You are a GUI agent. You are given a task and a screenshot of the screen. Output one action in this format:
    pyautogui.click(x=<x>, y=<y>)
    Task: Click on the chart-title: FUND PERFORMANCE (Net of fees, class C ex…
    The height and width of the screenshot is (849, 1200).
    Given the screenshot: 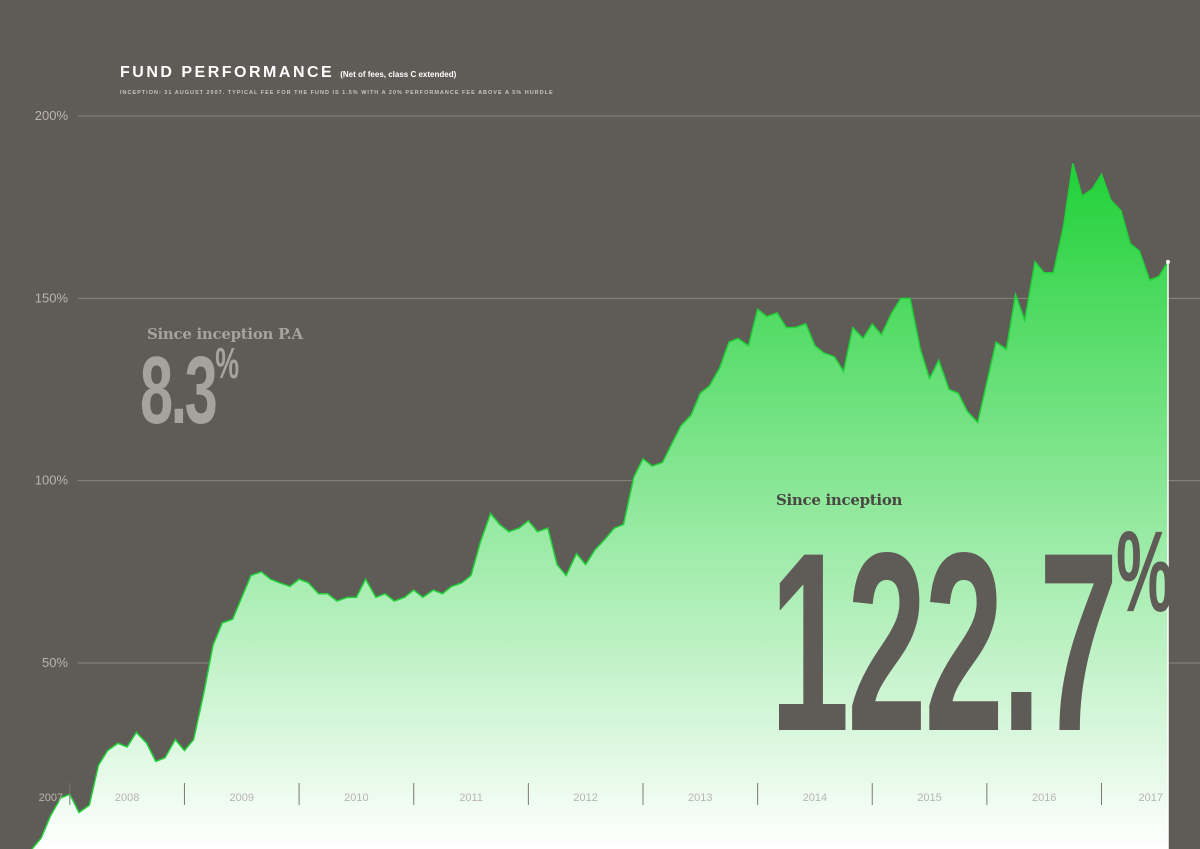 What is the action you would take?
    pyautogui.click(x=288, y=73)
    